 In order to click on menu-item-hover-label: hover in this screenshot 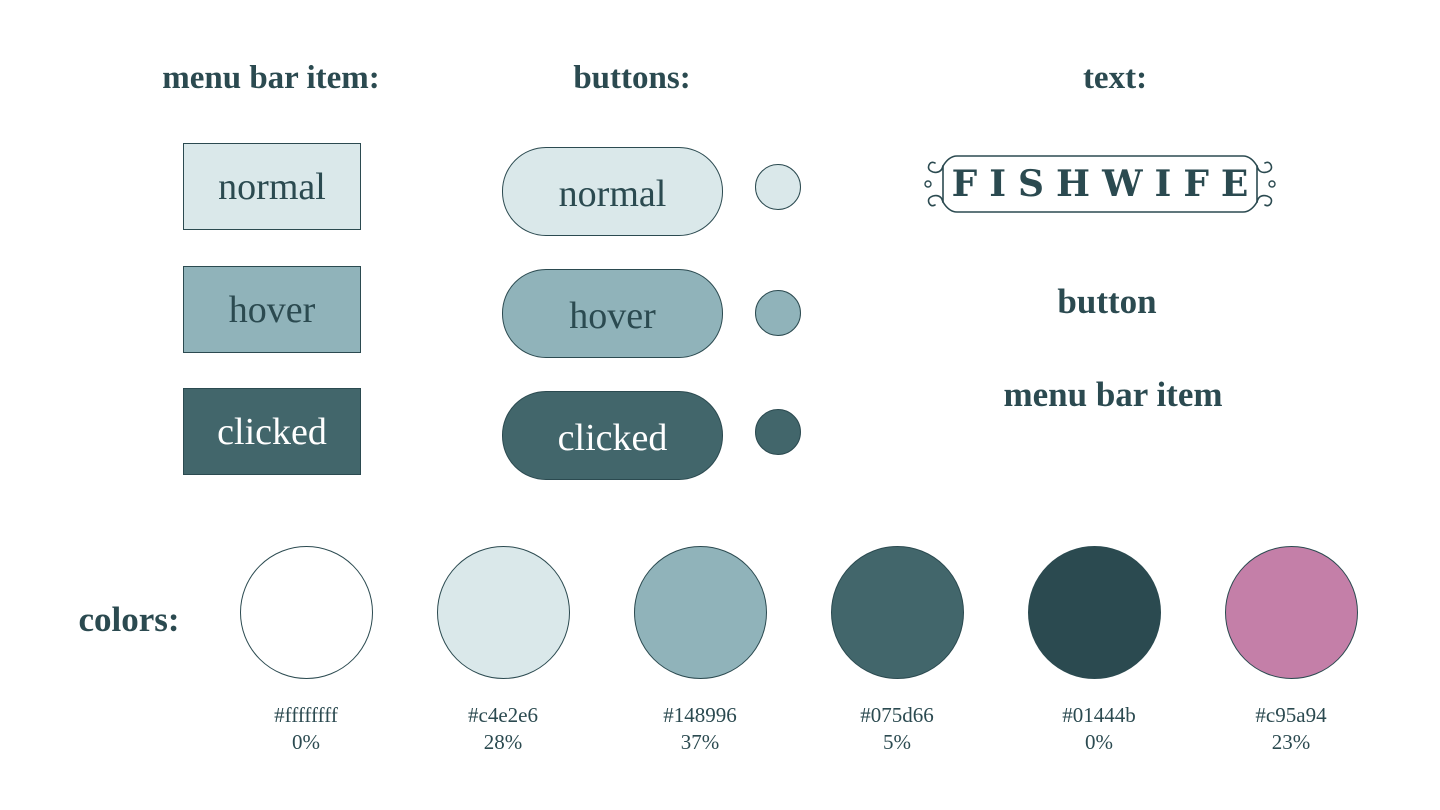, I will do `click(272, 309)`.